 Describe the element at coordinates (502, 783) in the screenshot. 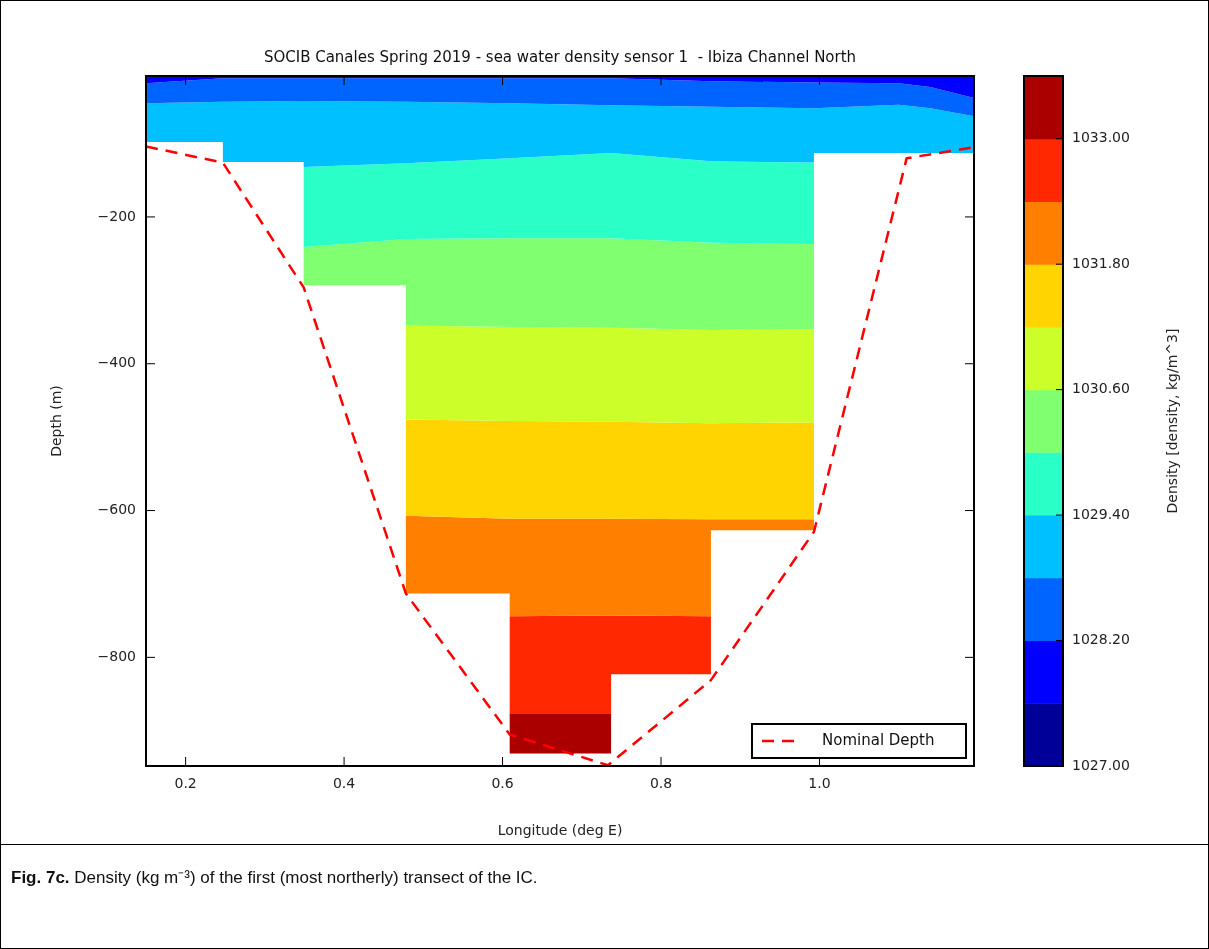

I see `x-tick-label: 0.6` at that location.